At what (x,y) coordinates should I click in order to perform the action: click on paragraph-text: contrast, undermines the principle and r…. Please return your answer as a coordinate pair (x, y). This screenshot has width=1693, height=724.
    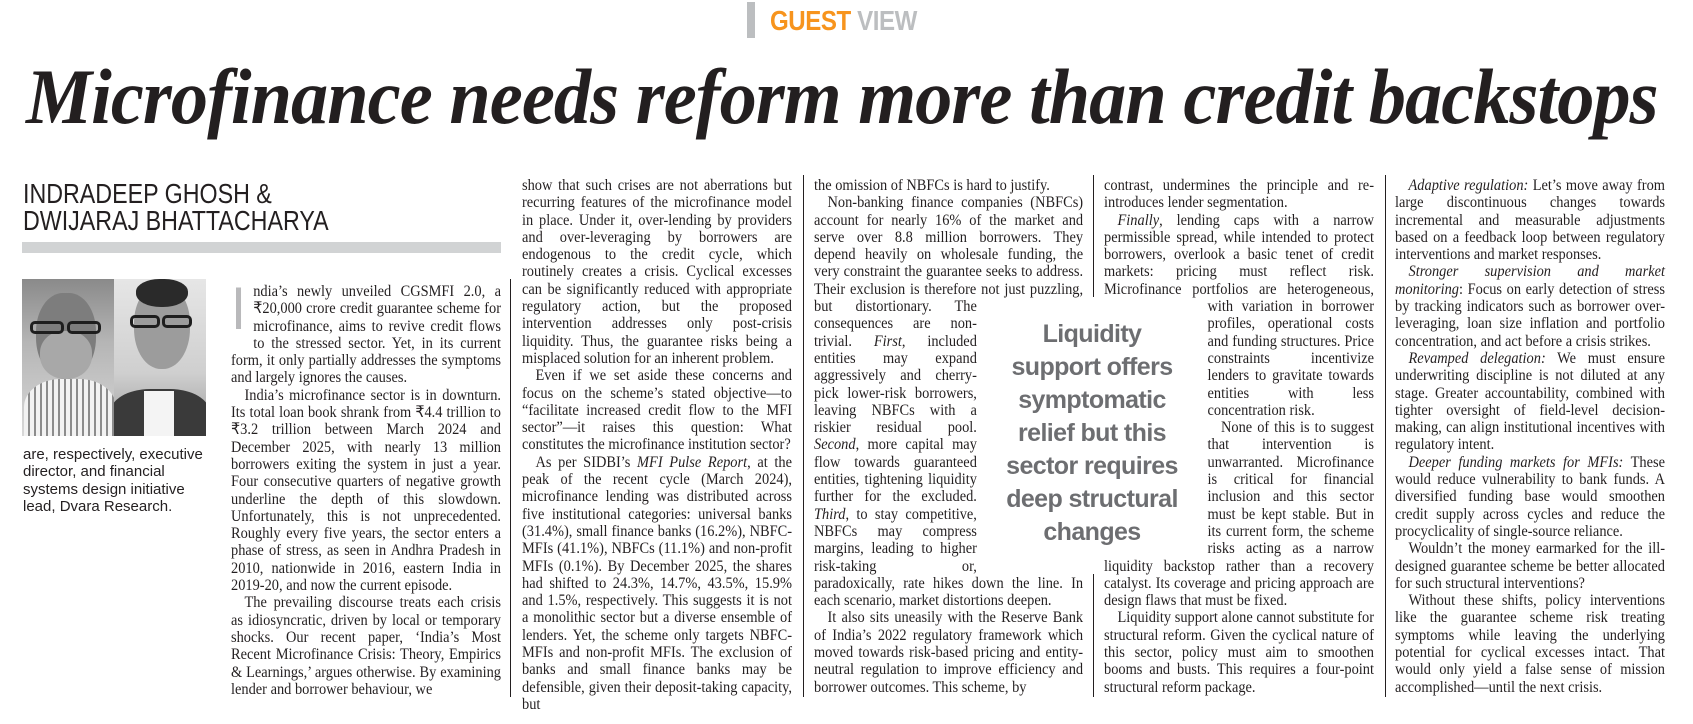
    Looking at the image, I should click on (1239, 194).